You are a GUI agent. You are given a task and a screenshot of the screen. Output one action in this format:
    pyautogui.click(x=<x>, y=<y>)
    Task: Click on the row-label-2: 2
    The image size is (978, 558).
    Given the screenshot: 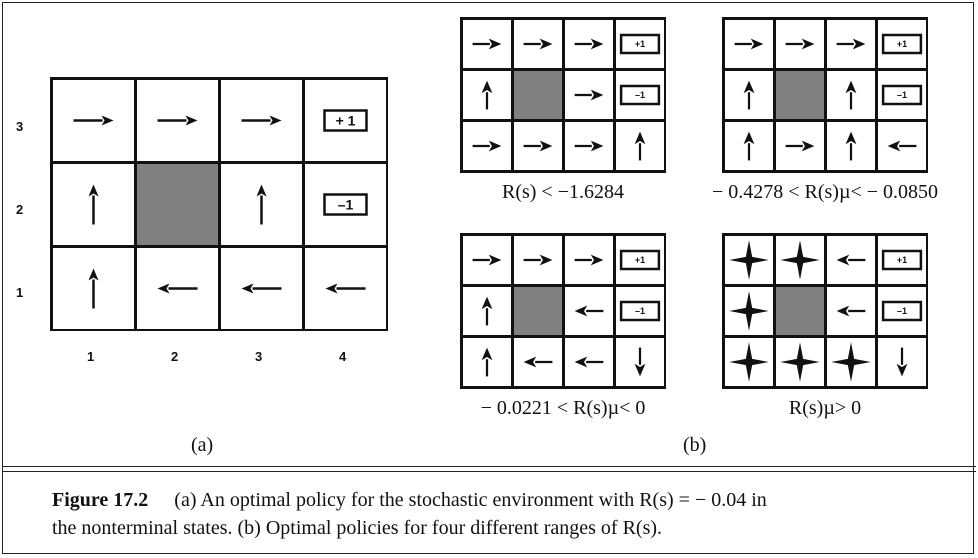 What is the action you would take?
    pyautogui.click(x=20, y=209)
    